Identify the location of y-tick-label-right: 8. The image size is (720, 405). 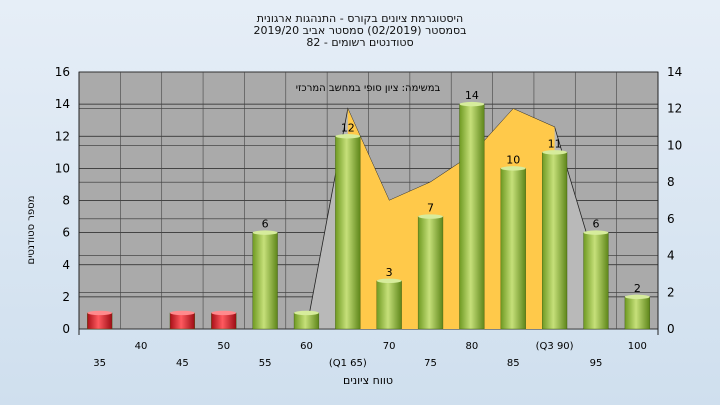
(671, 182).